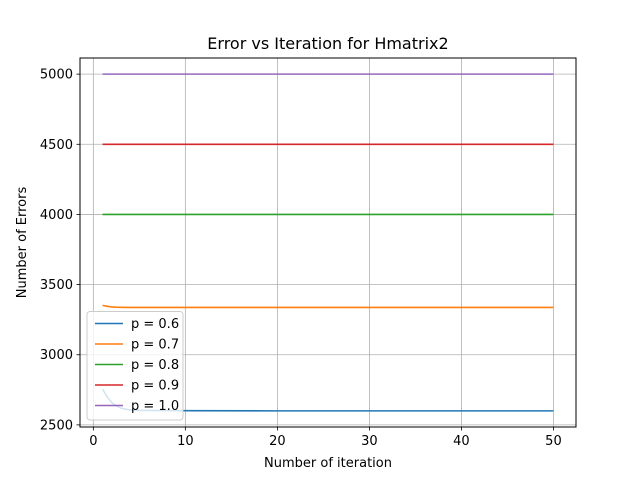 Image resolution: width=640 pixels, height=480 pixels. What do you see at coordinates (93, 441) in the screenshot?
I see `x-tick-label: 0` at bounding box center [93, 441].